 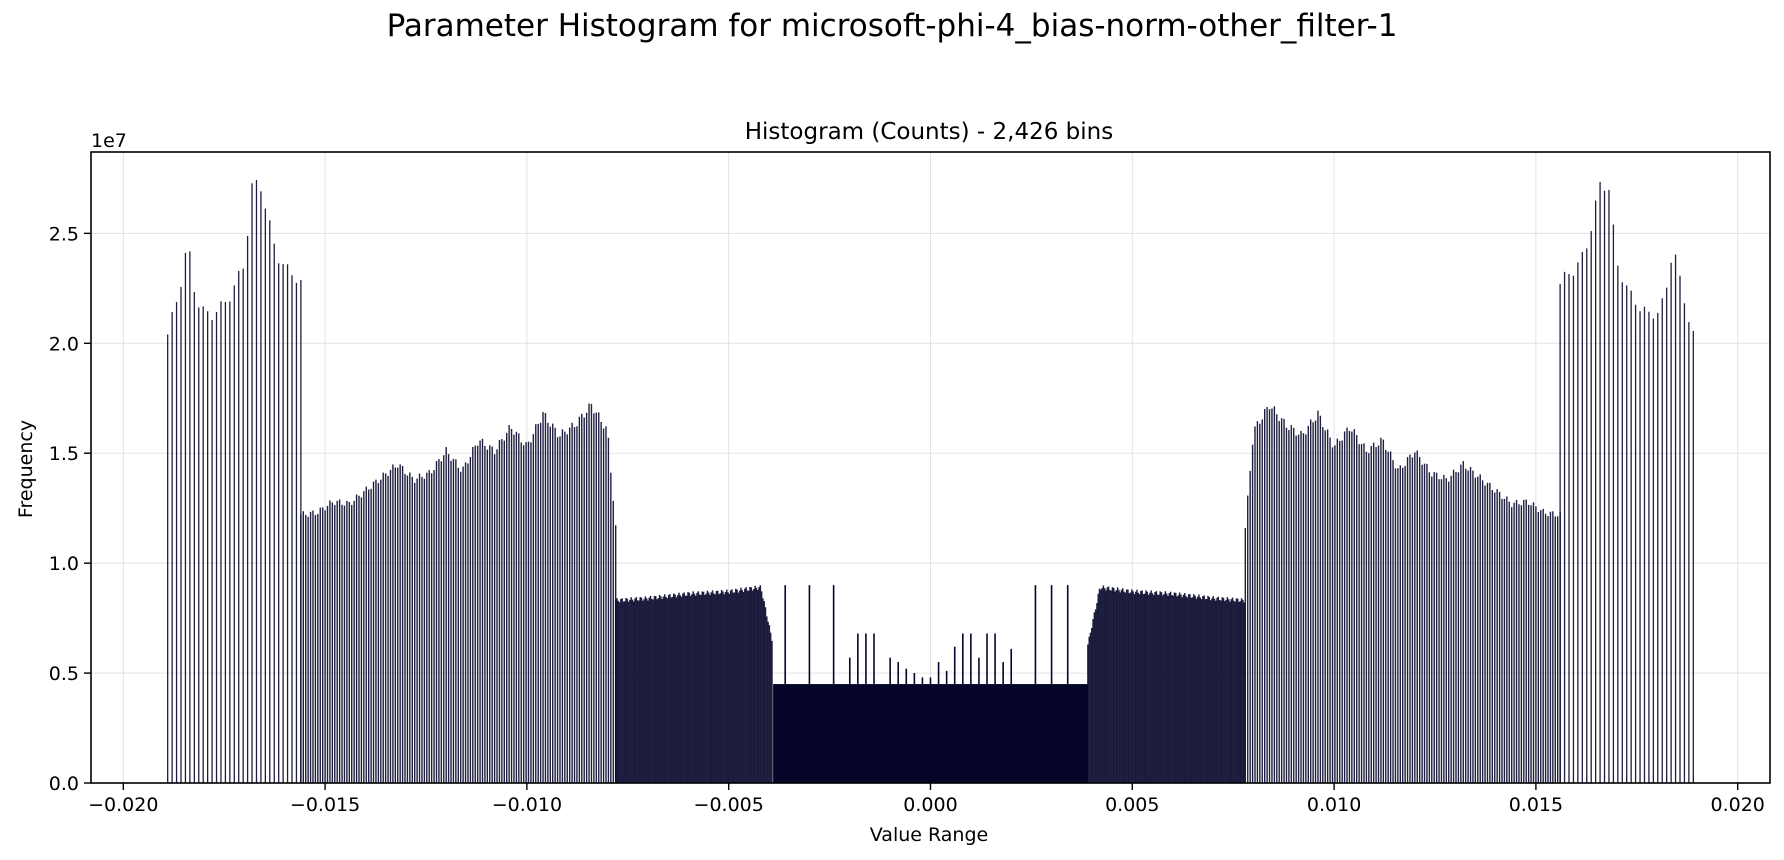 What do you see at coordinates (109, 141) in the screenshot?
I see `y-offset-label: 1e7` at bounding box center [109, 141].